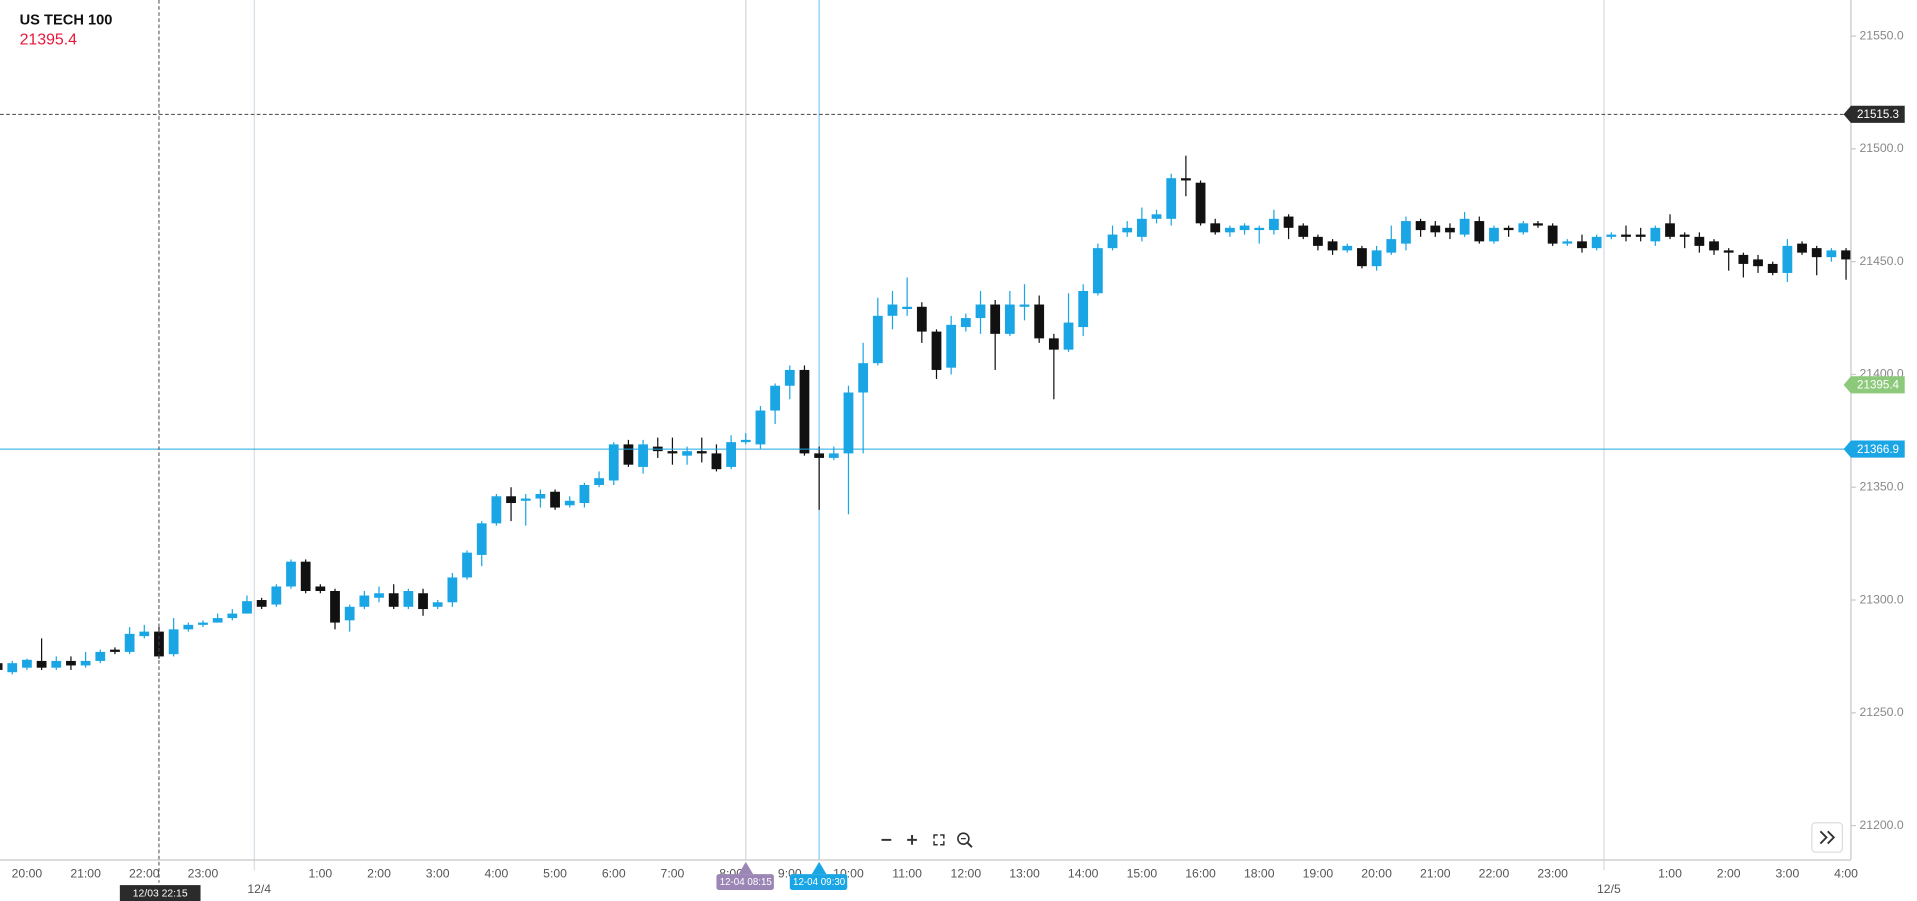 This screenshot has width=1917, height=901. What do you see at coordinates (320, 873) in the screenshot?
I see `x-tick-label: 1:00` at bounding box center [320, 873].